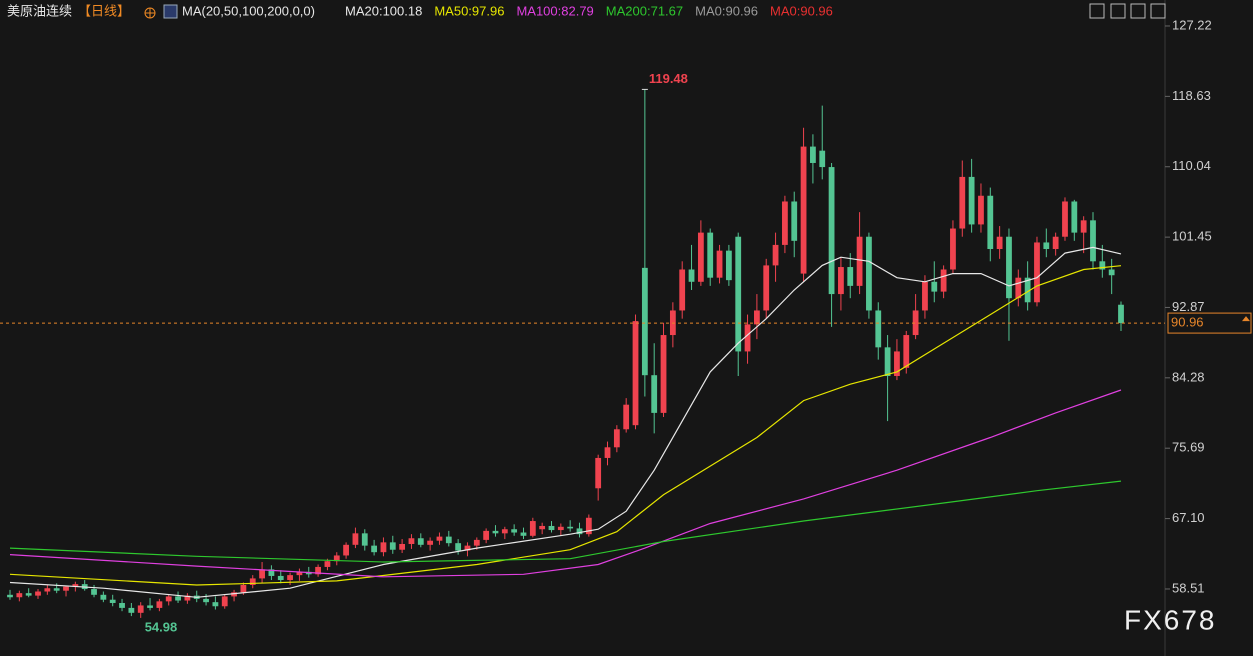  What do you see at coordinates (1187, 322) in the screenshot?
I see `last-price-label: 90.96` at bounding box center [1187, 322].